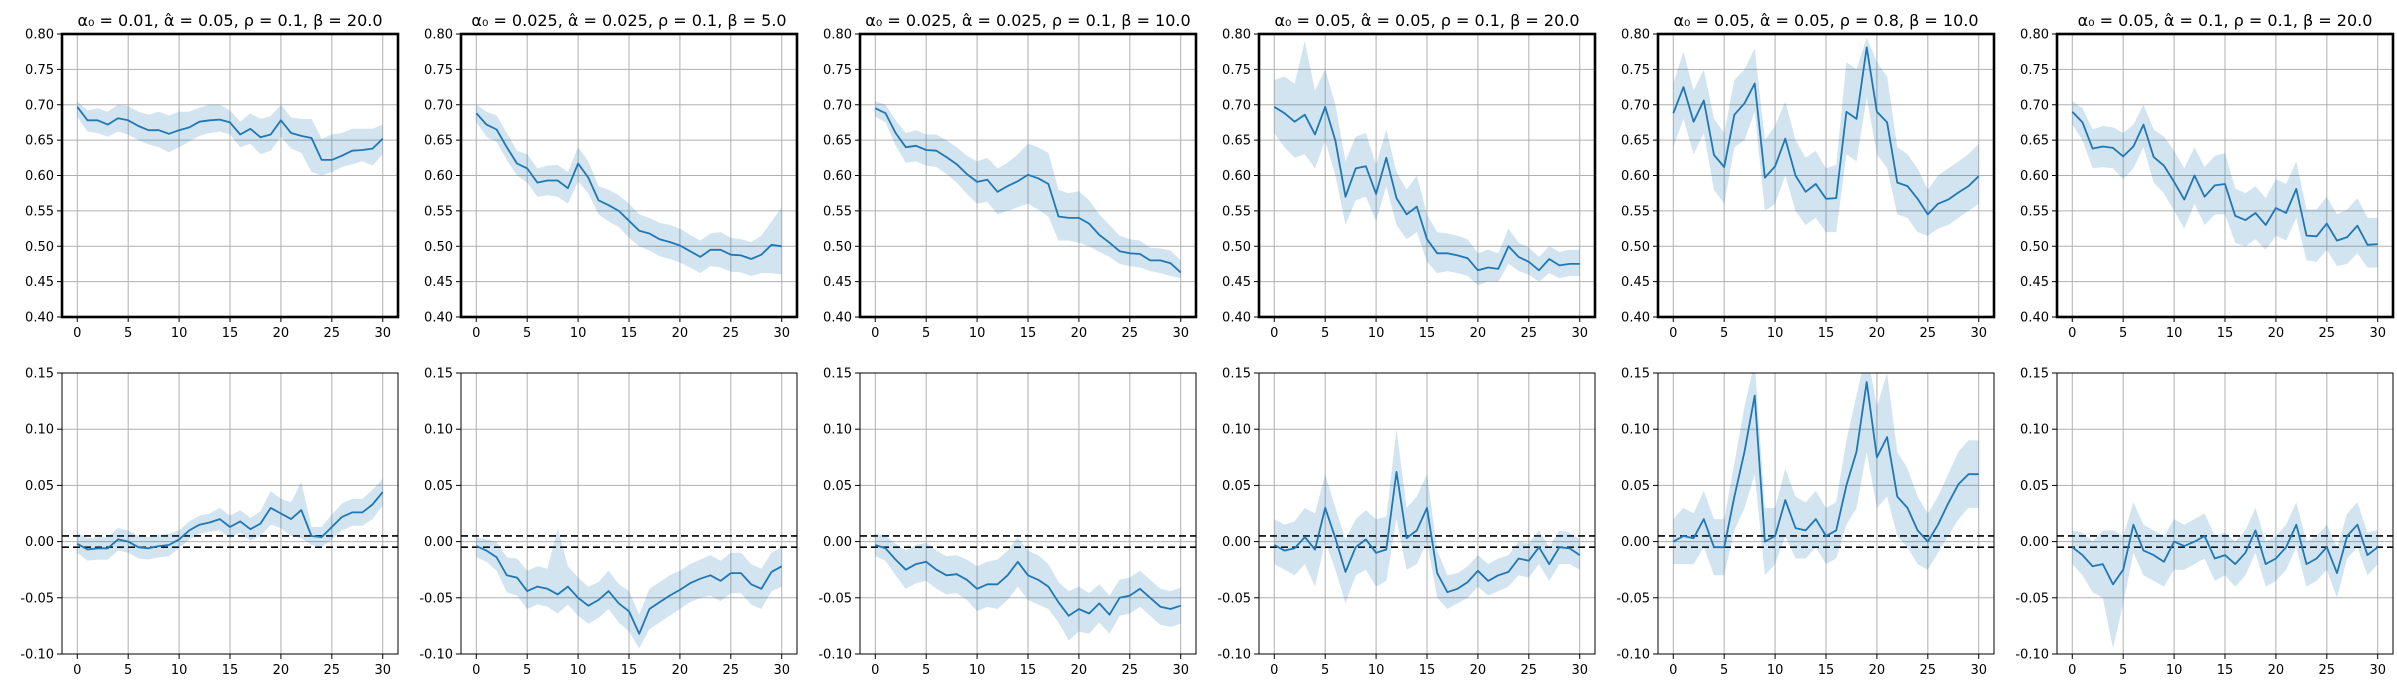 This screenshot has width=2397, height=686. I want to click on subplot-title: α₀ = 0.05, α̂ = 0.05, ρ = 0.8, β = 10.0, so click(1825, 20).